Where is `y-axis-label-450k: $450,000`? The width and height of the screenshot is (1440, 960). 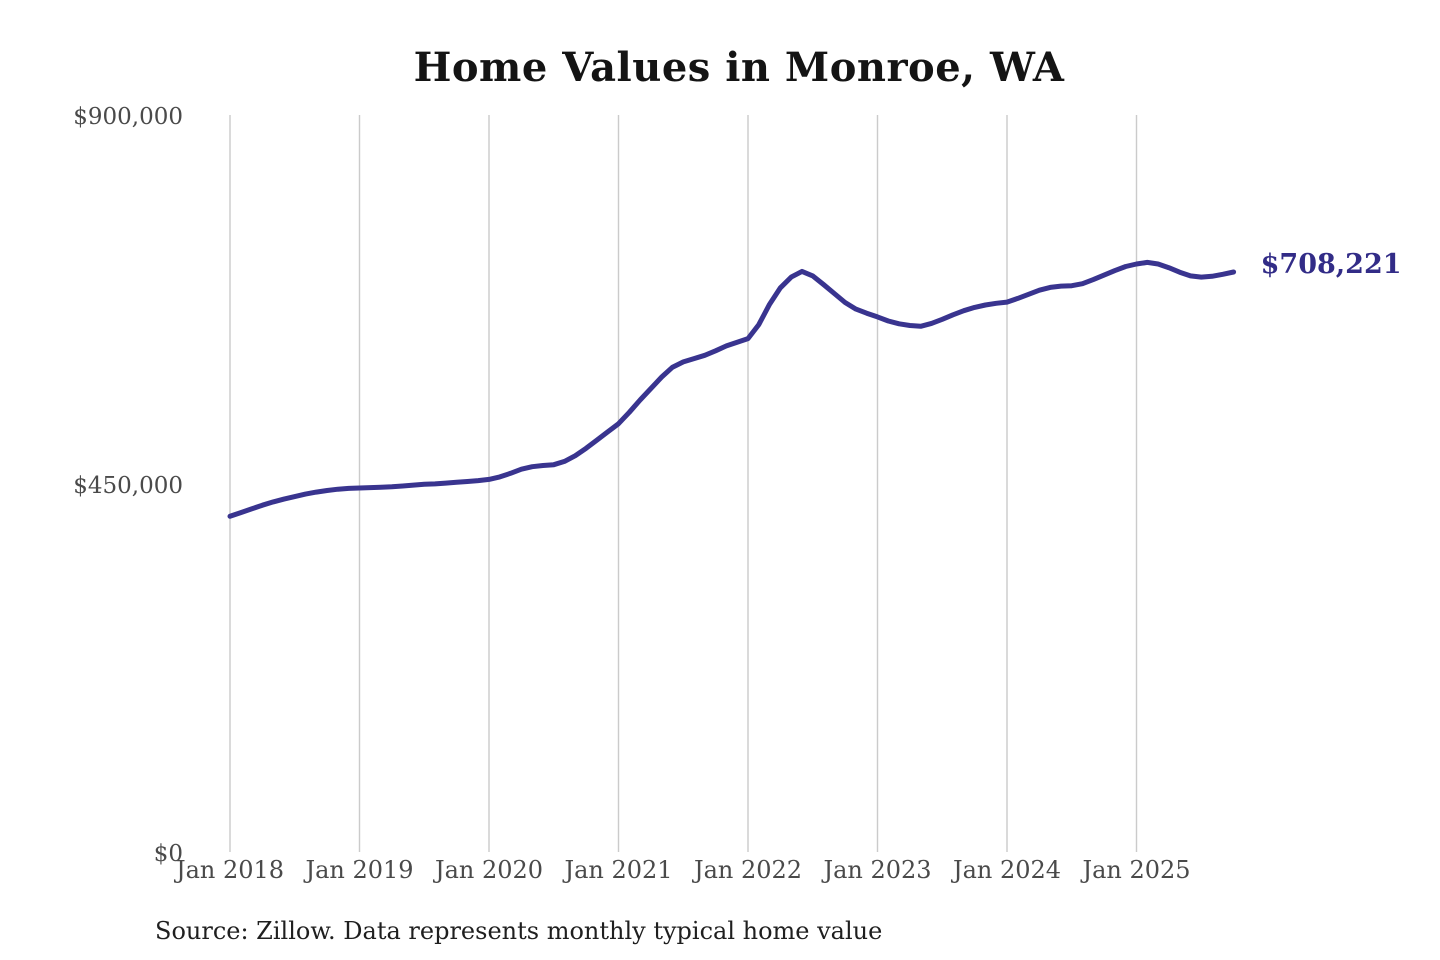
y-axis-label-450k: $450,000 is located at coordinates (128, 485).